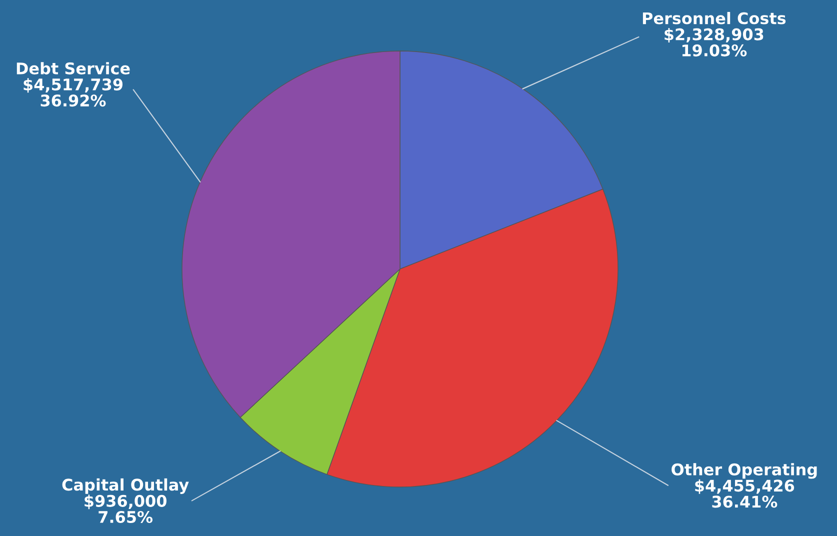 Image resolution: width=837 pixels, height=536 pixels. What do you see at coordinates (714, 18) in the screenshot?
I see `slice-label: Personnel Costs` at bounding box center [714, 18].